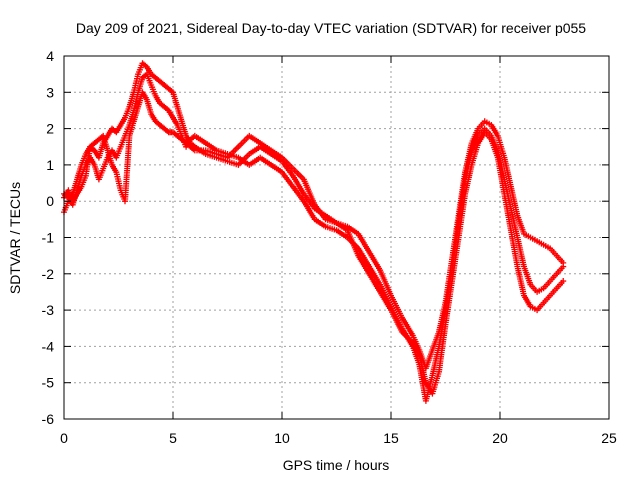 The image size is (640, 480). Describe the element at coordinates (336, 465) in the screenshot. I see `x-axis-label: GPS time / hours` at that location.